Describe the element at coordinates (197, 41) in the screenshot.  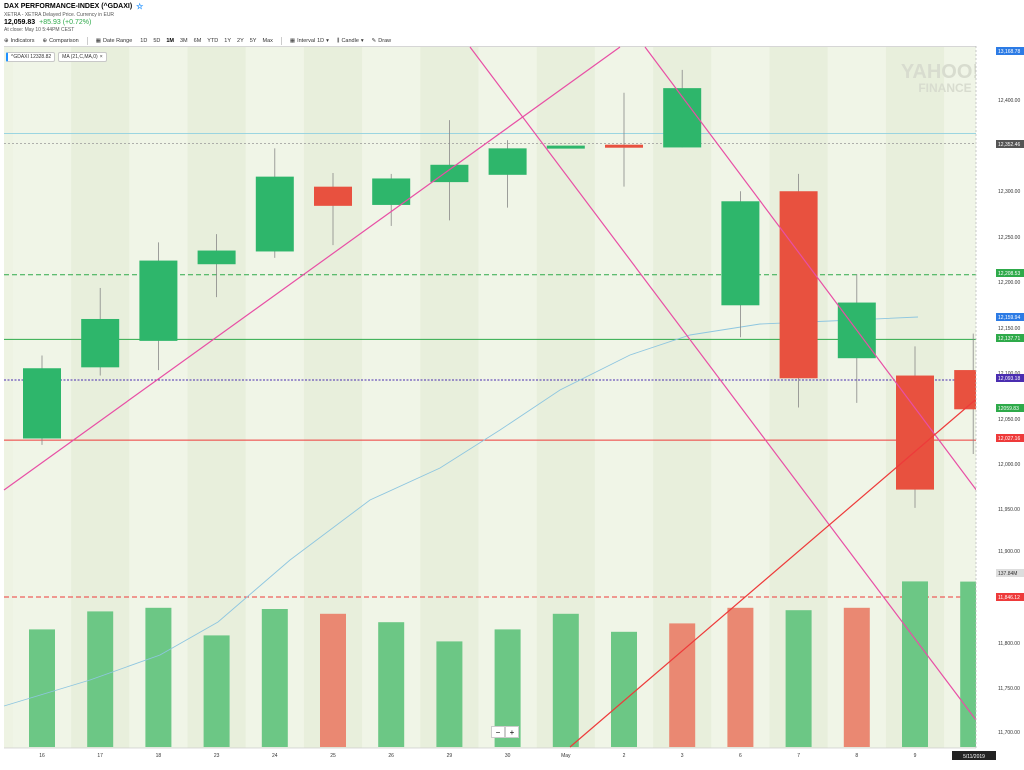
I see `range-6m: 6M` at that location.